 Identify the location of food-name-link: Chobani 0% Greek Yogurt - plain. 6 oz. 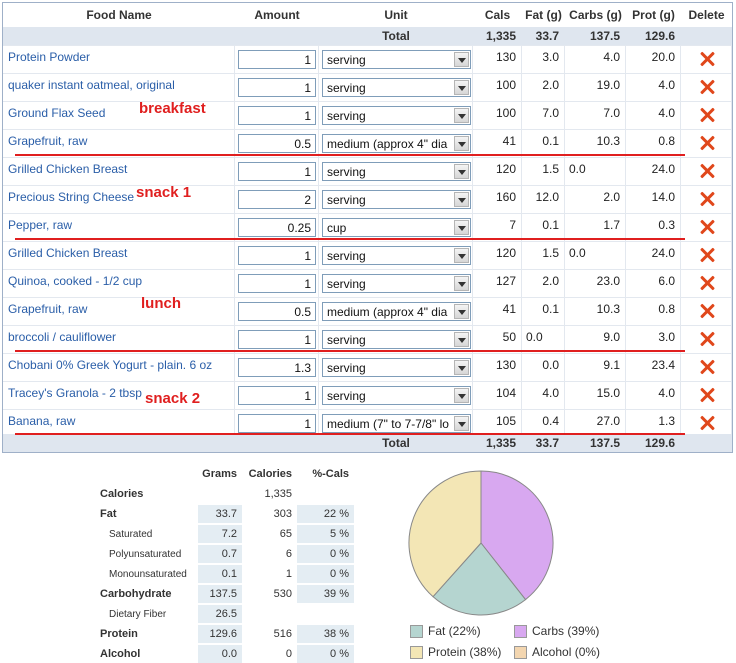
(119, 367).